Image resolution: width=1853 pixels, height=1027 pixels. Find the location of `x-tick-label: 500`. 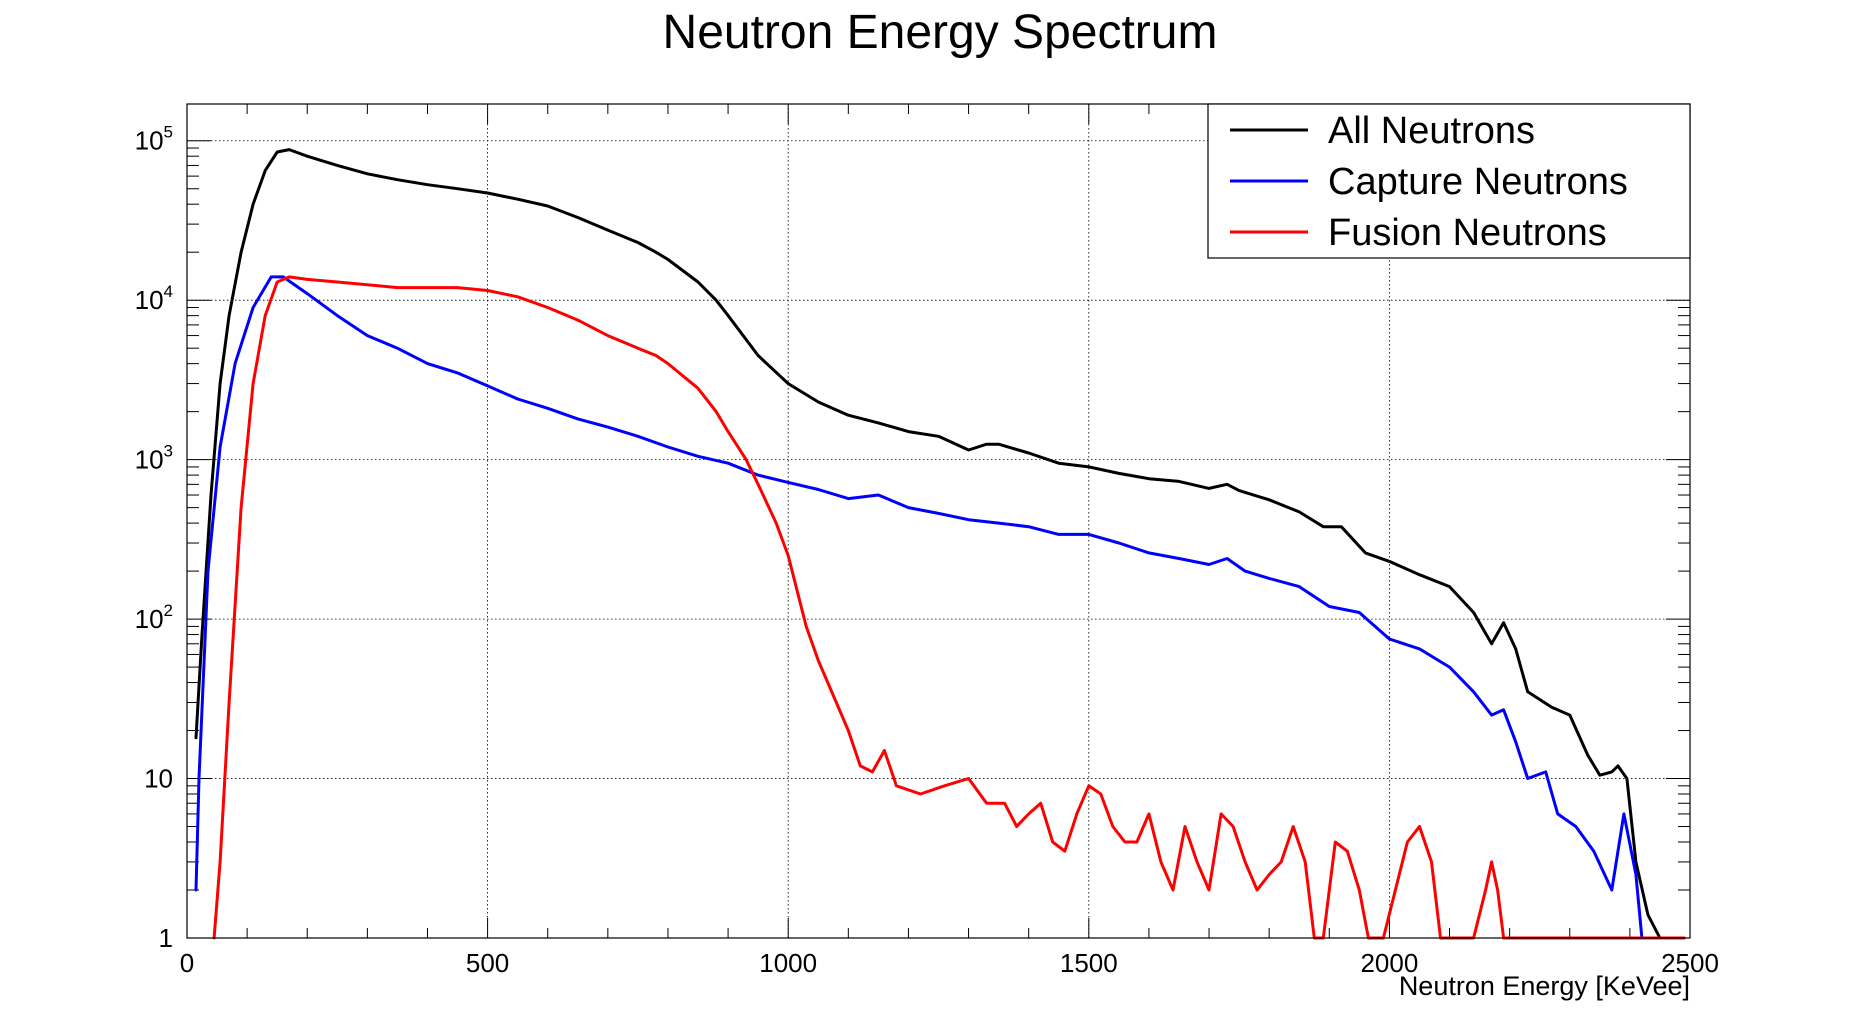

x-tick-label: 500 is located at coordinates (487, 963).